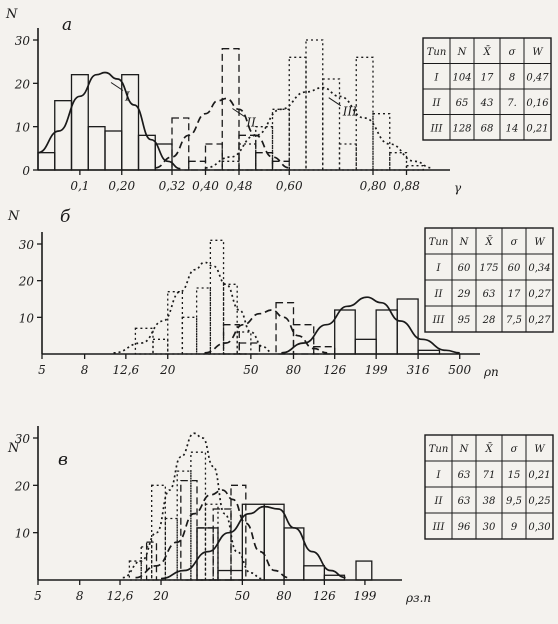 Image resolution: width=558 pixels, height=624 pixels. I want to click on table-cell: 28, so click(489, 320).